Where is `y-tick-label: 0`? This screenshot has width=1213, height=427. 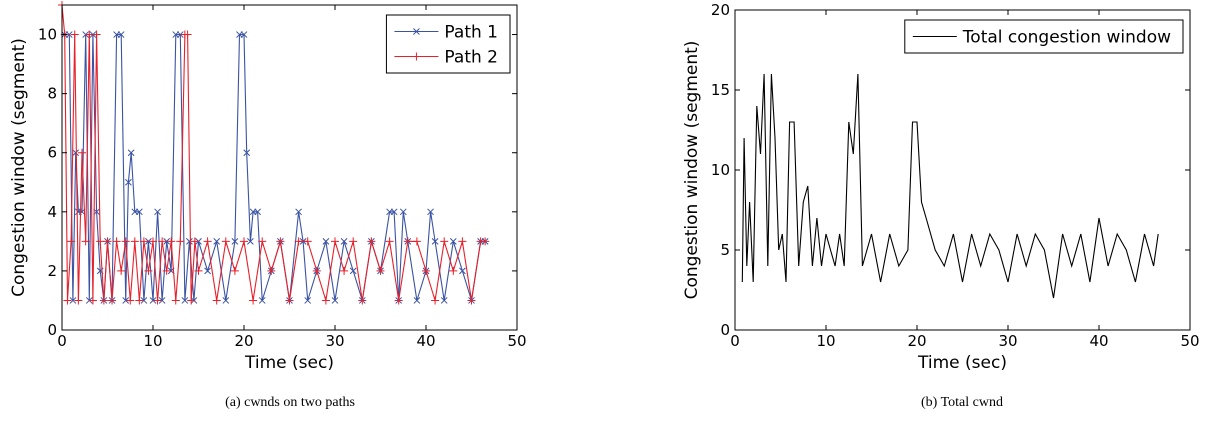
y-tick-label: 0 is located at coordinates (52, 330).